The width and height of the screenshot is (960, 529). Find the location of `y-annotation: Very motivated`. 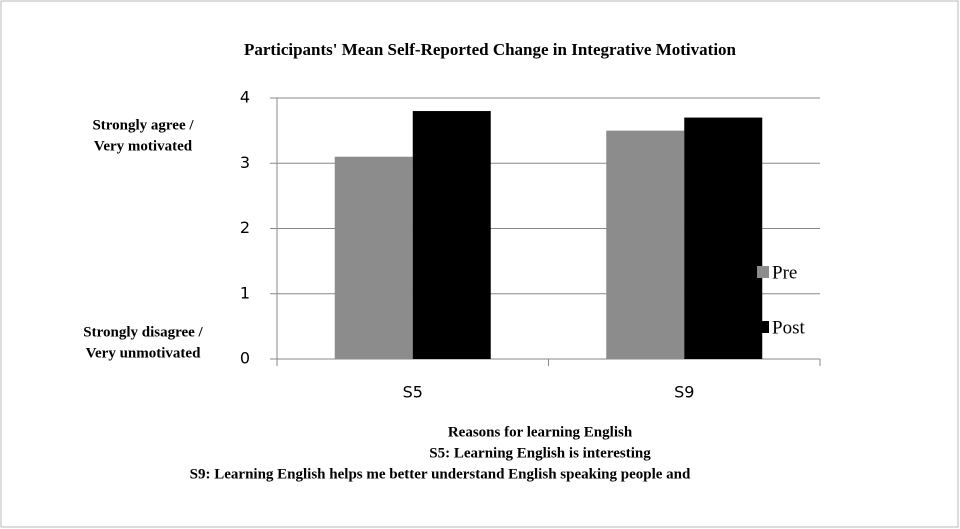

y-annotation: Very motivated is located at coordinates (143, 146).